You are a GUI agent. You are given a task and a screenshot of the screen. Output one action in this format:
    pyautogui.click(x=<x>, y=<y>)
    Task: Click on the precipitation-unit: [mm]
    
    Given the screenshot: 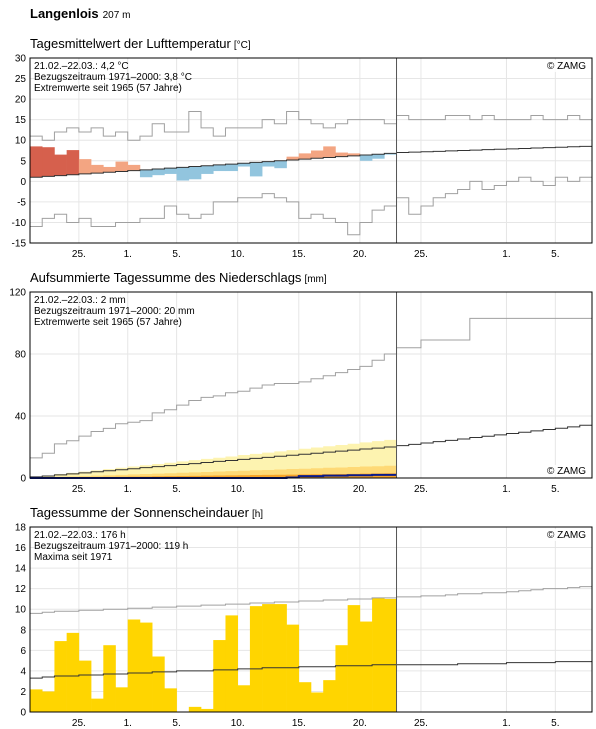 What is the action you would take?
    pyautogui.click(x=315, y=279)
    